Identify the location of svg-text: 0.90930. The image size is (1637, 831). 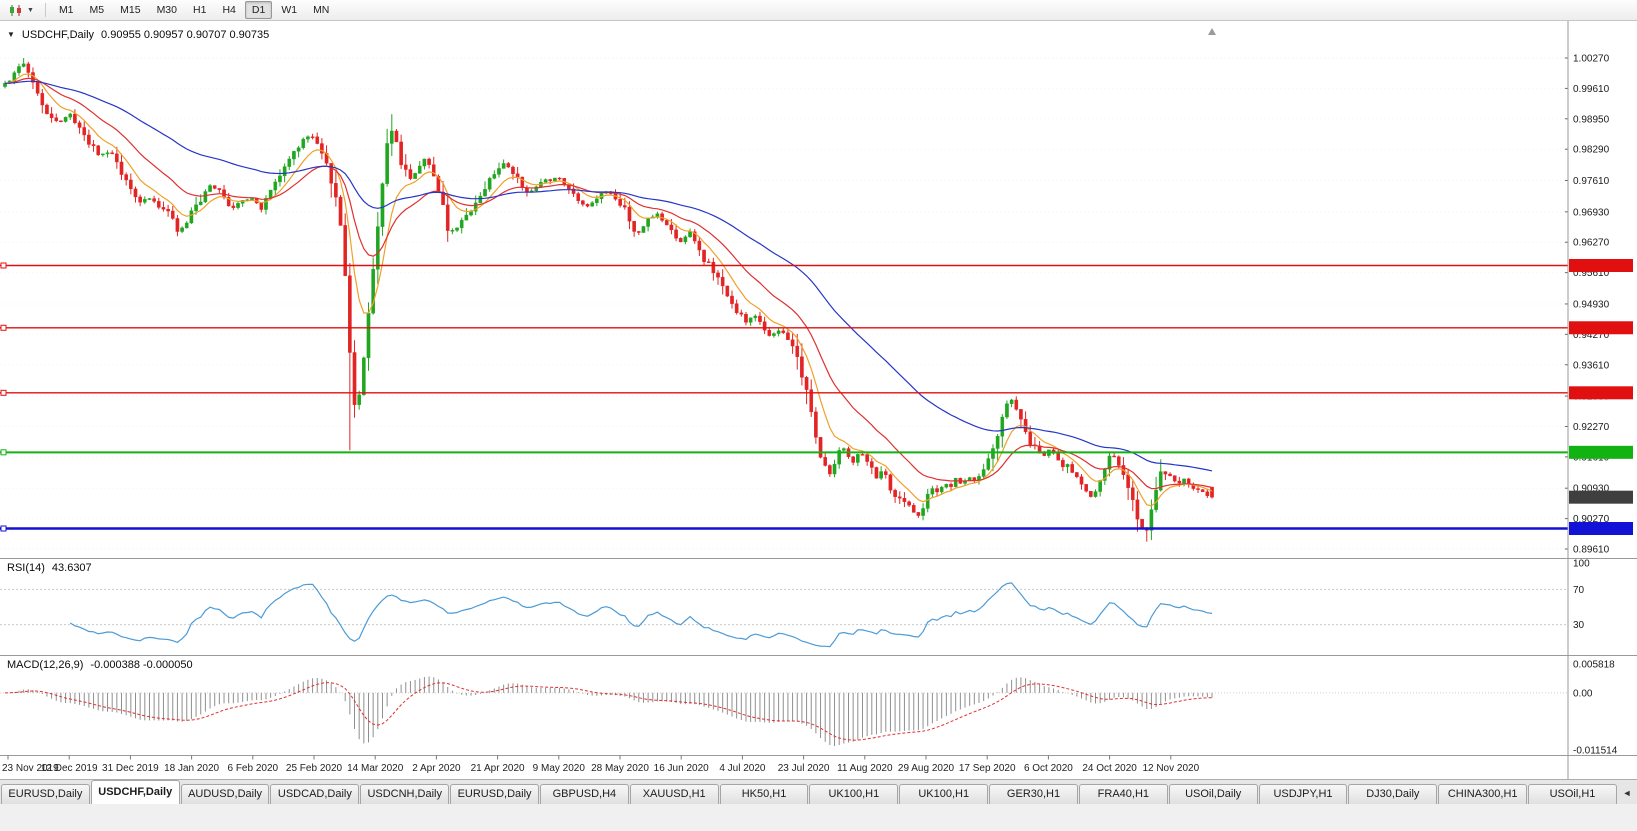
(1591, 489).